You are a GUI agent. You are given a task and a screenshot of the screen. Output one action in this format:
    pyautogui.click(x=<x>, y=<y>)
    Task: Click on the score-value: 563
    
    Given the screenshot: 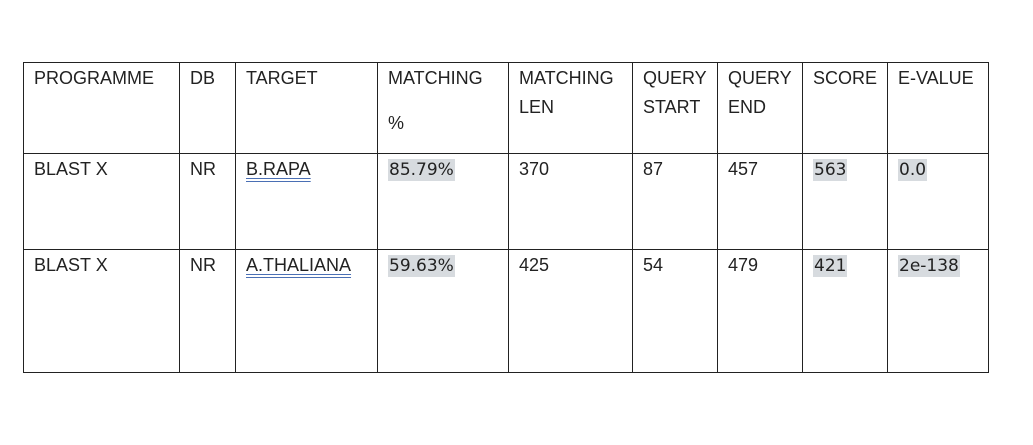 What is the action you would take?
    pyautogui.click(x=830, y=170)
    